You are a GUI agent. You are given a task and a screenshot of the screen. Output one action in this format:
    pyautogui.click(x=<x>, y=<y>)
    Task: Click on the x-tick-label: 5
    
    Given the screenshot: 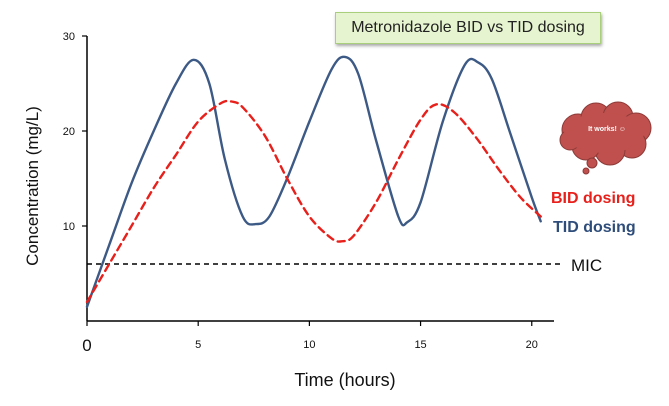 What is the action you would take?
    pyautogui.click(x=198, y=345)
    